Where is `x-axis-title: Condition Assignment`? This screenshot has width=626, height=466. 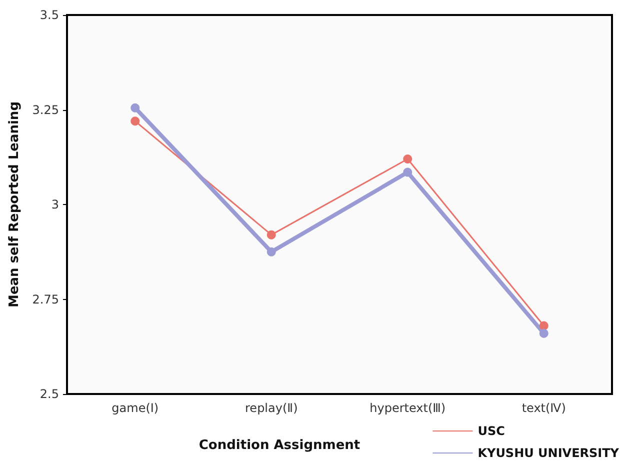 x-axis-title: Condition Assignment is located at coordinates (279, 445).